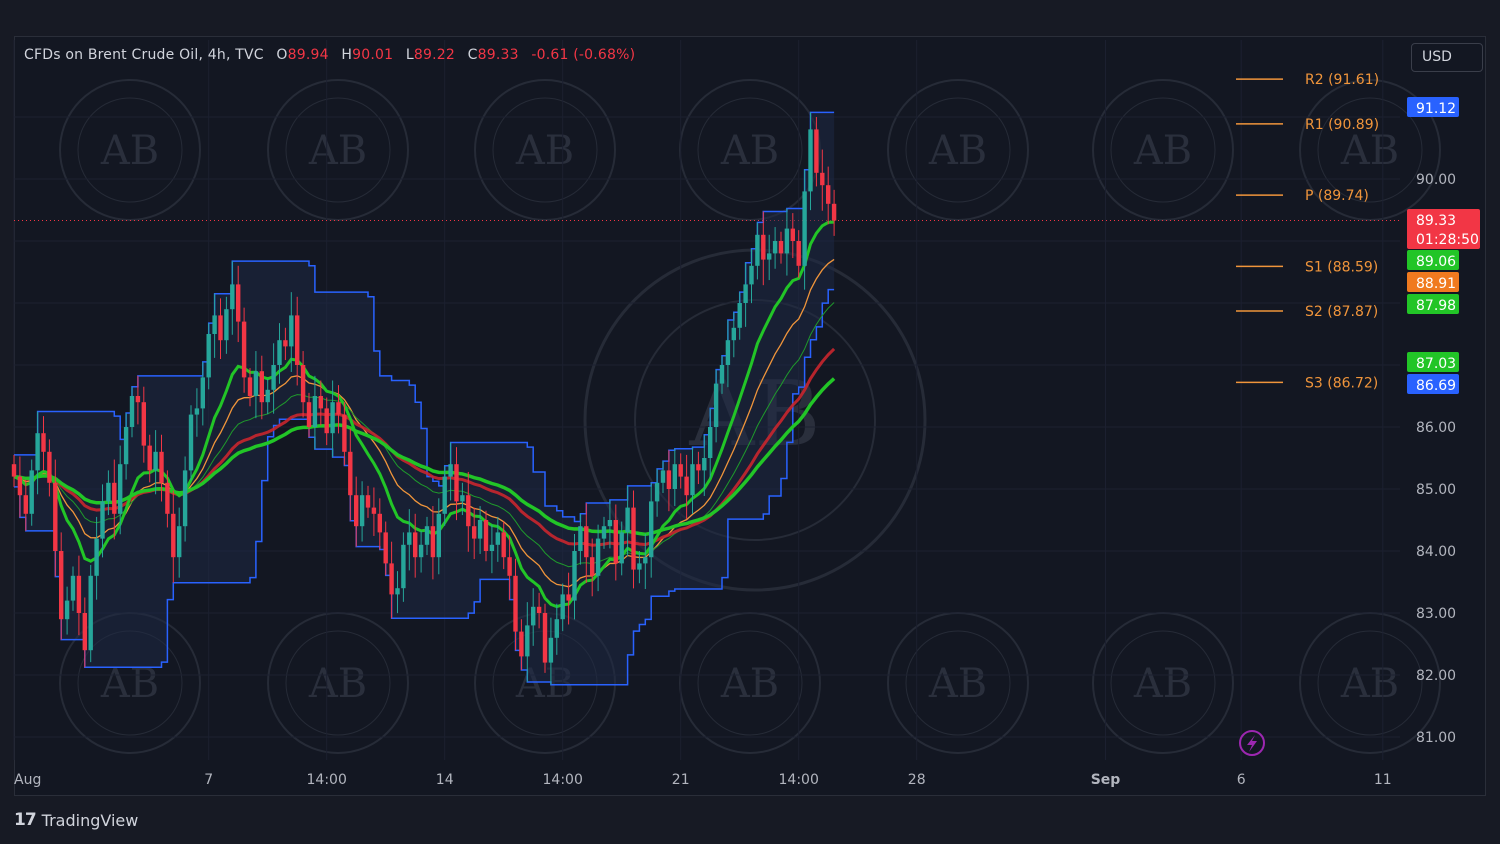 The width and height of the screenshot is (1500, 844). I want to click on pivot-label: S1 (88.59), so click(1341, 267).